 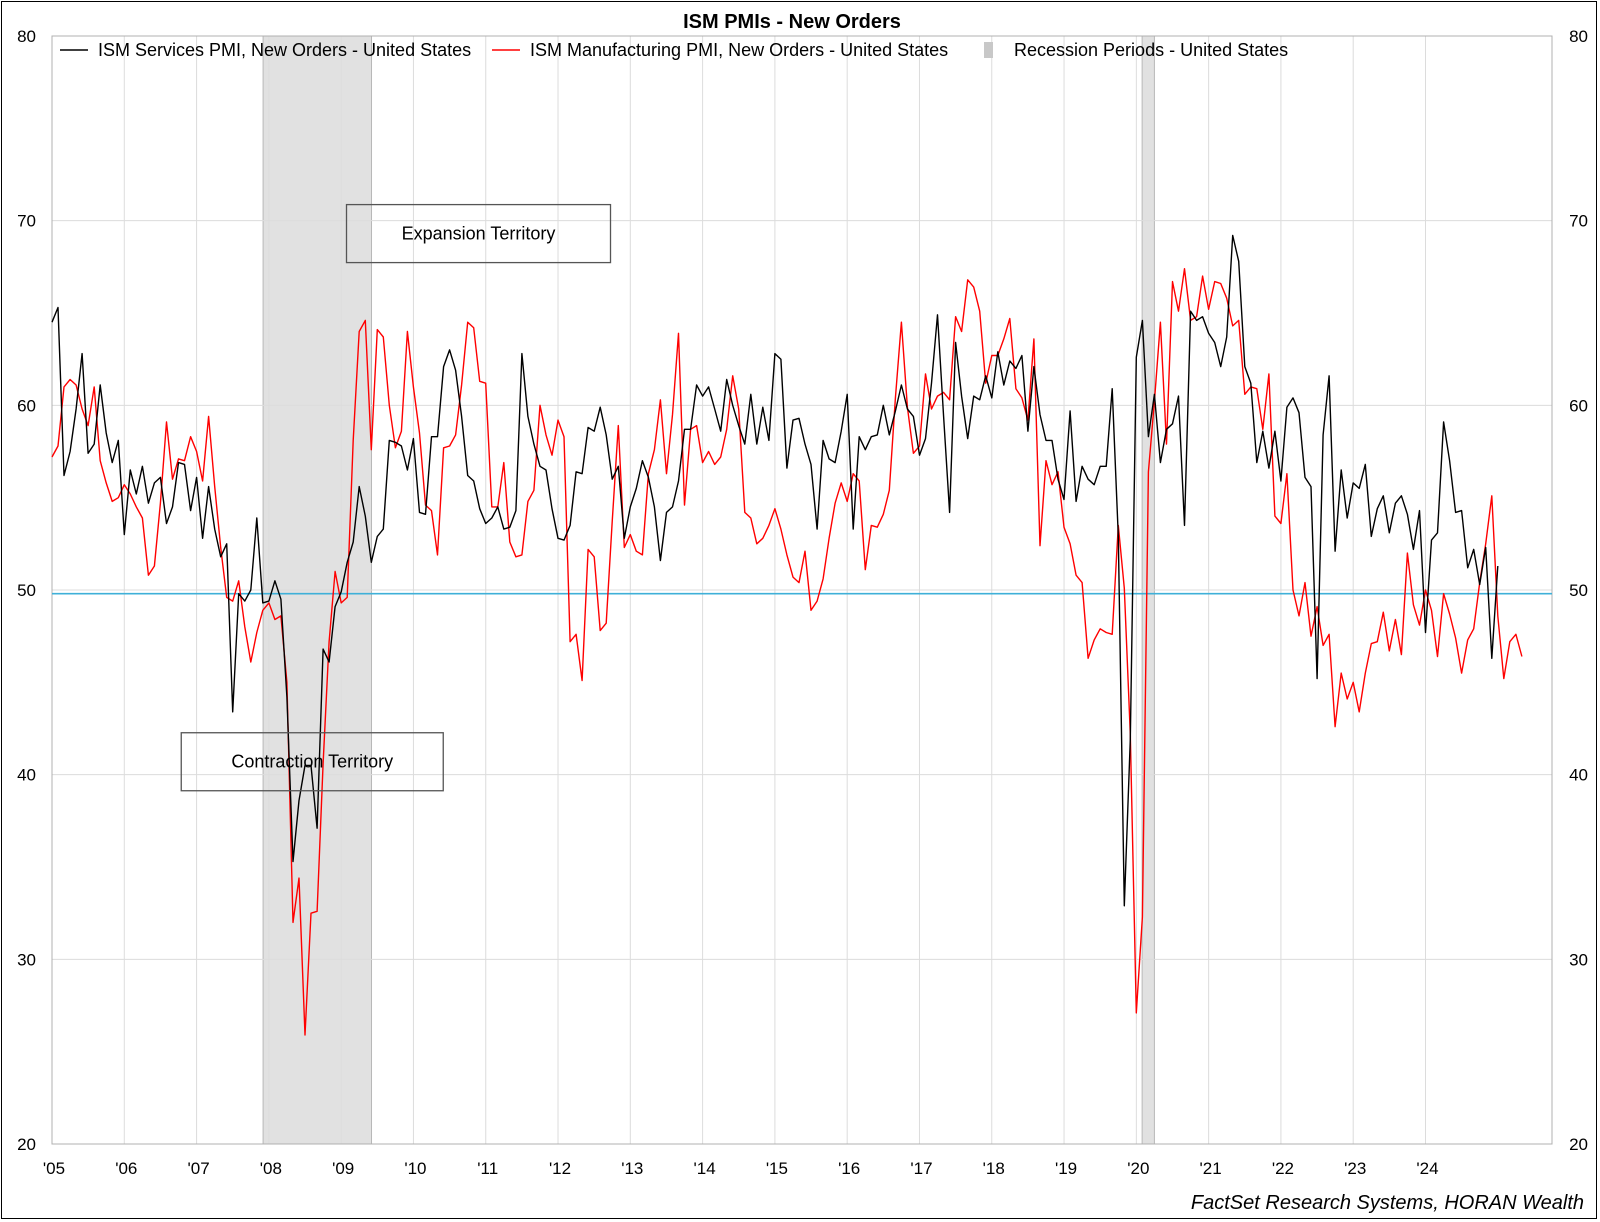 I want to click on annotation-boxes: Expansion Territory Contraction Territory, so click(x=396, y=497).